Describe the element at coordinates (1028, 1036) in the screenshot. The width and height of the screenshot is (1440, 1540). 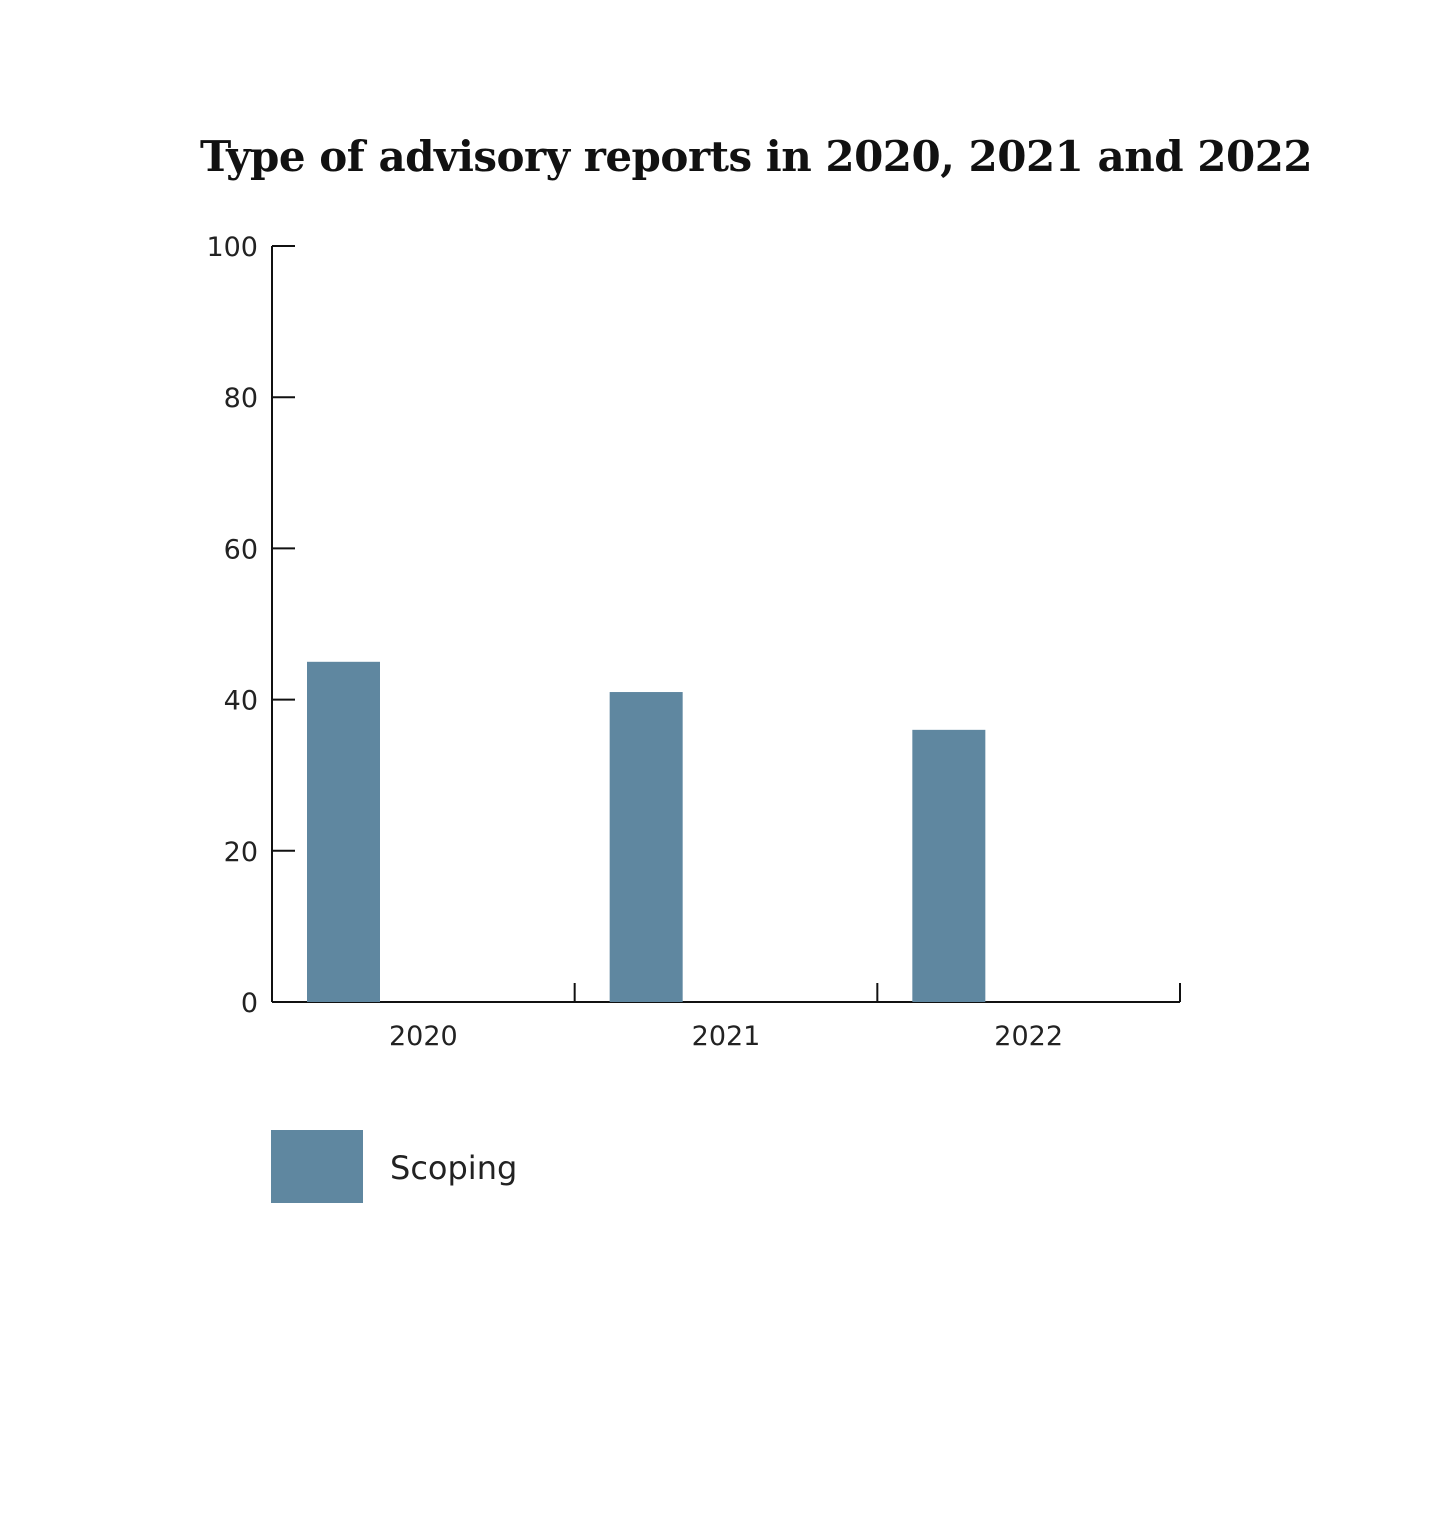
I see `x-tick-label: 2022` at that location.